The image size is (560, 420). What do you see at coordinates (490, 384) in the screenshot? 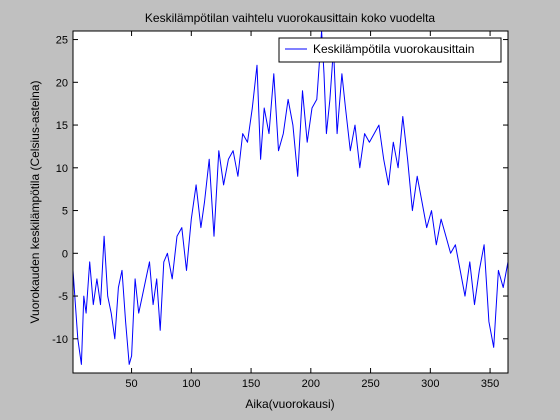
I see `x-tick-label: 350` at bounding box center [490, 384].